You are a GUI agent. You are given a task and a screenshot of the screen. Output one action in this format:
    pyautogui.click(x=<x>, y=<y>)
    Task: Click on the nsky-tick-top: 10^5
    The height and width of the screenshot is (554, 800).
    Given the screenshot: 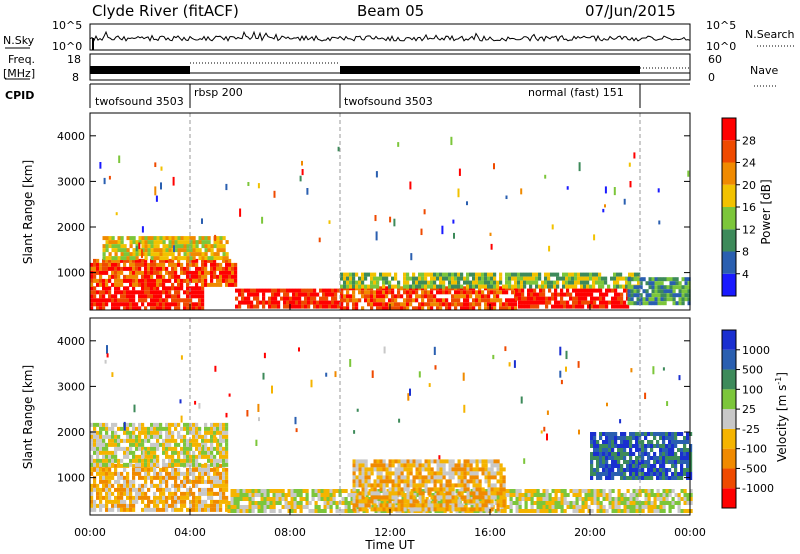 What is the action you would take?
    pyautogui.click(x=67, y=25)
    